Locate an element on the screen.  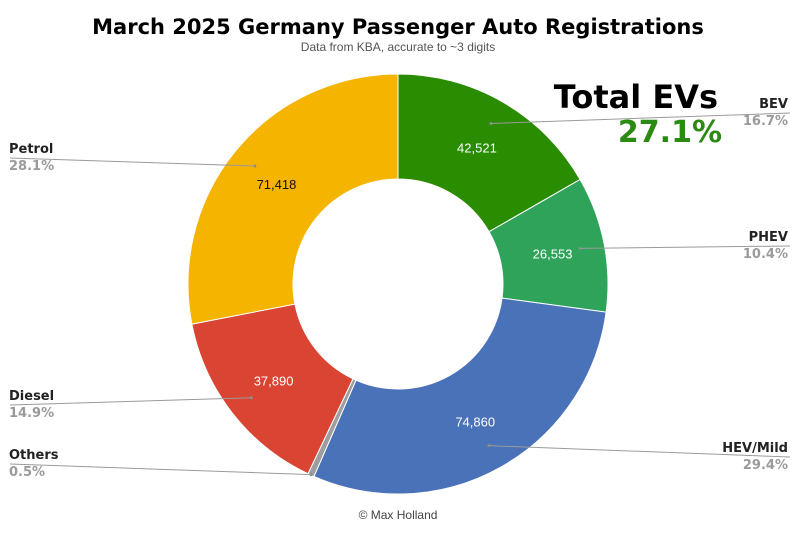
category-percent-bev: 16.7% is located at coordinates (765, 121).